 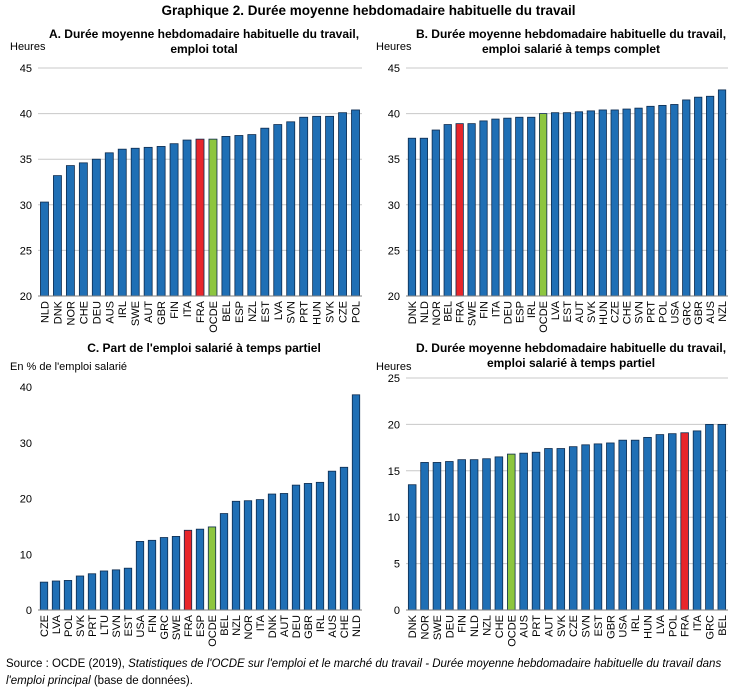 What do you see at coordinates (394, 472) in the screenshot?
I see `y-tick-label: 15` at bounding box center [394, 472].